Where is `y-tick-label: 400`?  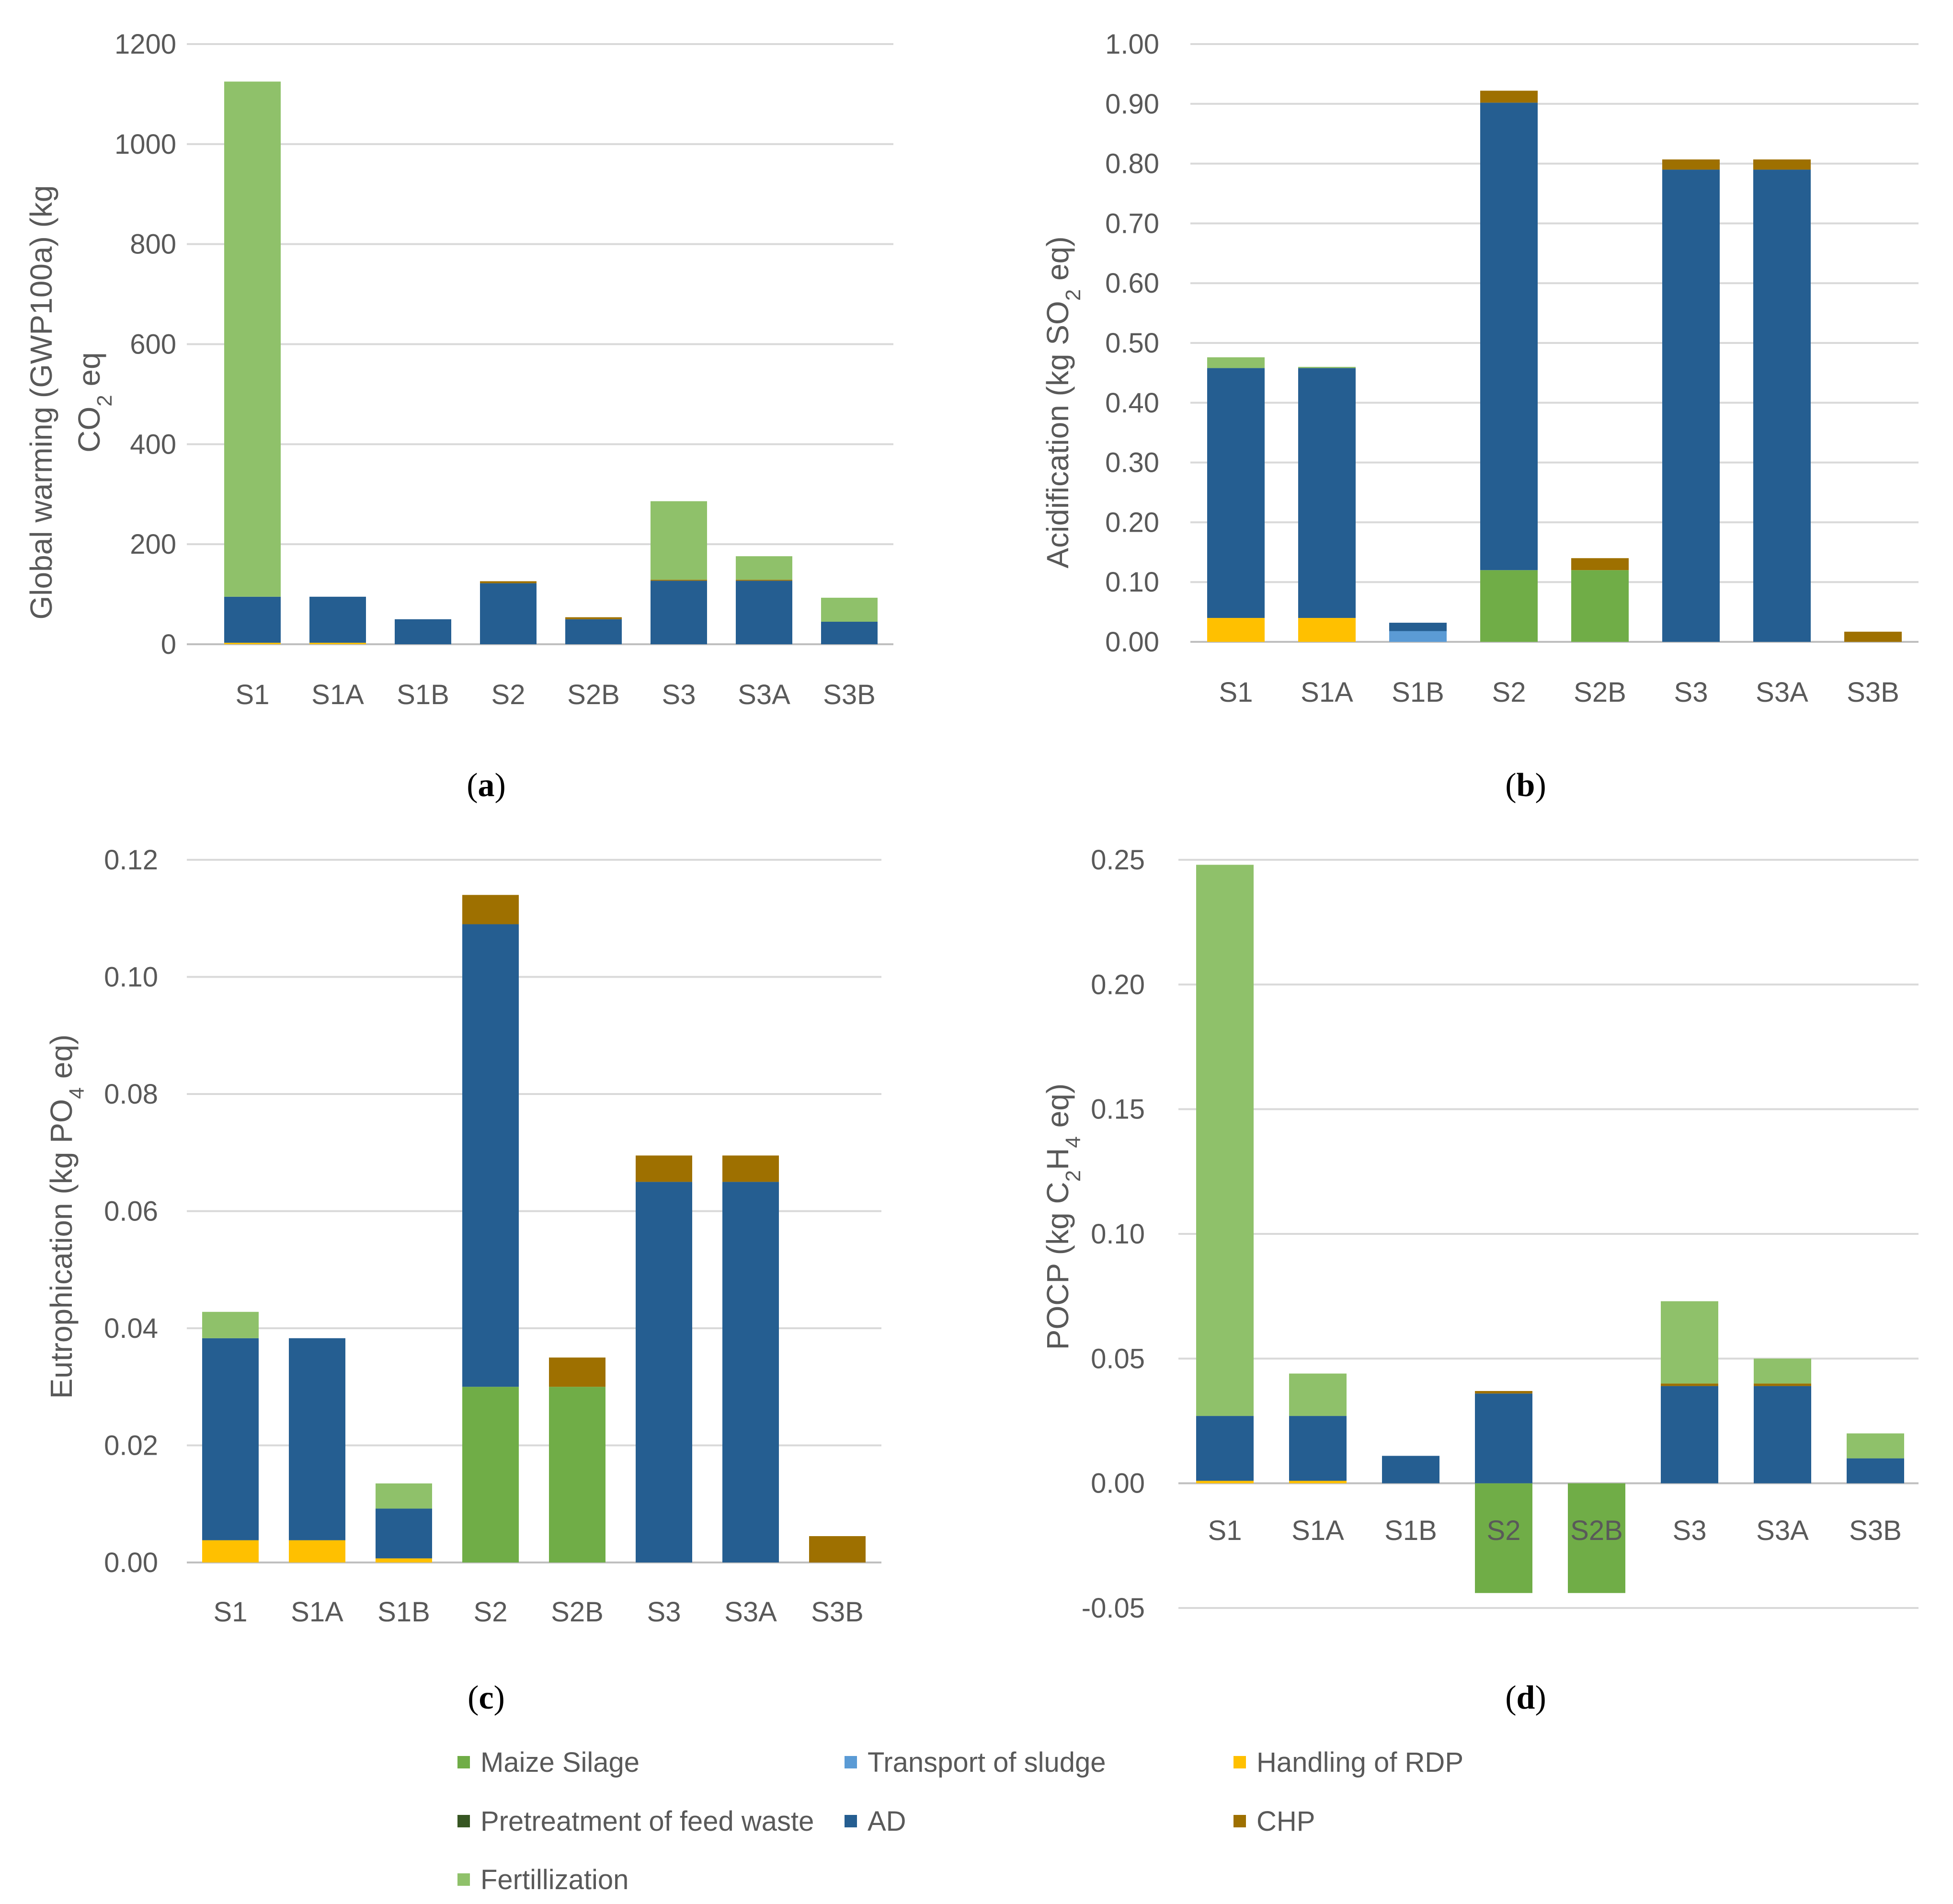
y-tick-label: 400 is located at coordinates (153, 444).